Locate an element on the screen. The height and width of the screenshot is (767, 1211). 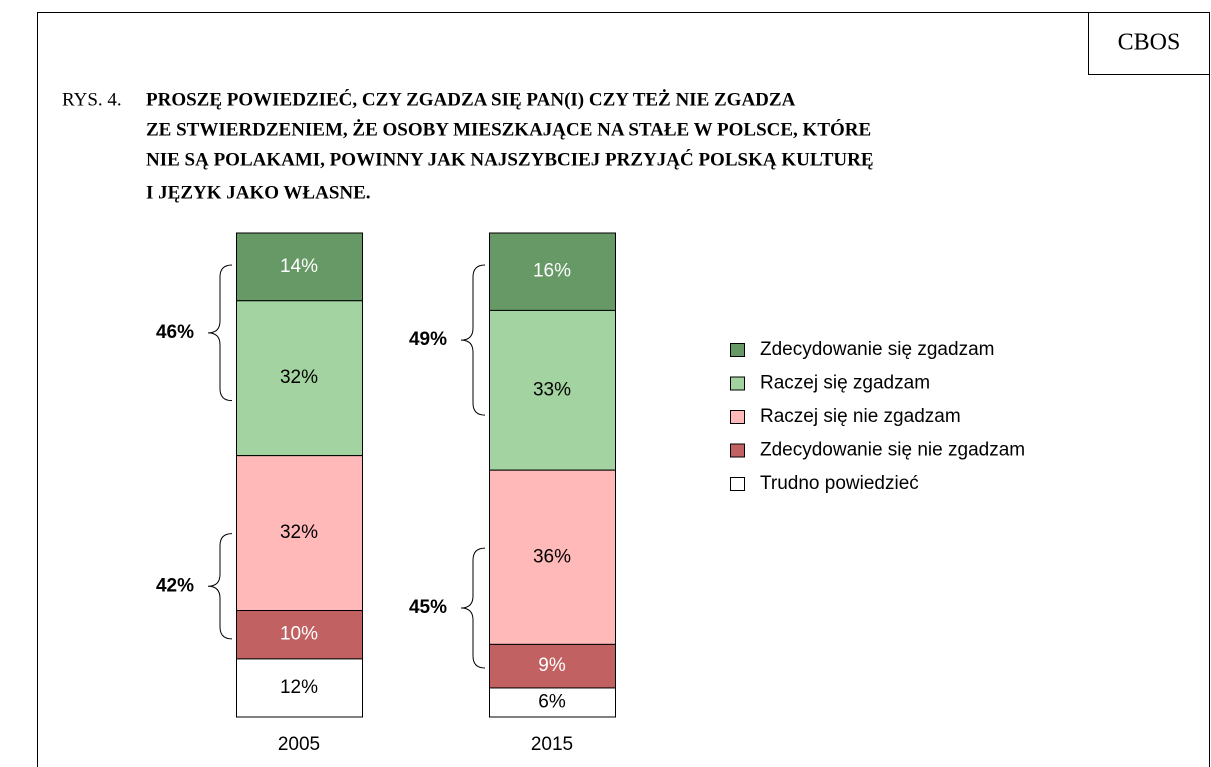
value-label: 9% is located at coordinates (552, 665).